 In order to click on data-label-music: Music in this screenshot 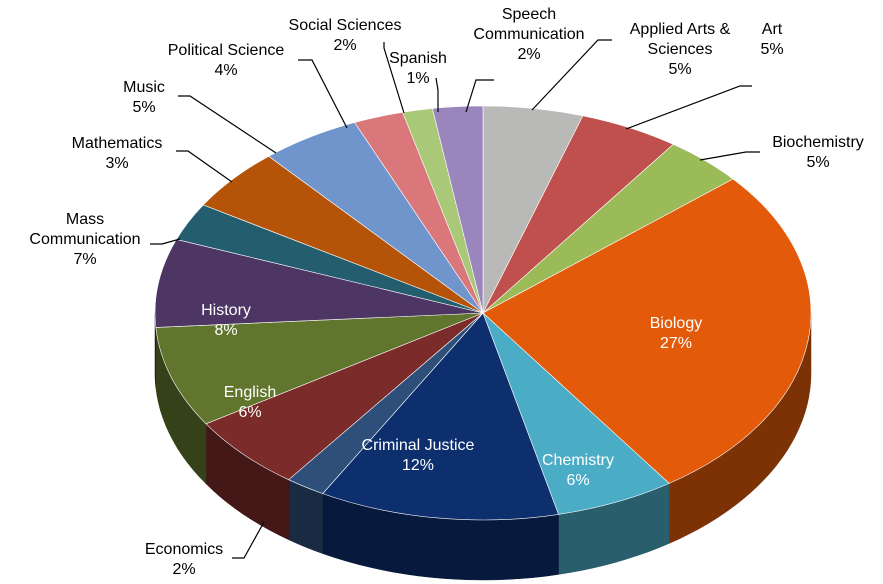, I will do `click(144, 87)`.